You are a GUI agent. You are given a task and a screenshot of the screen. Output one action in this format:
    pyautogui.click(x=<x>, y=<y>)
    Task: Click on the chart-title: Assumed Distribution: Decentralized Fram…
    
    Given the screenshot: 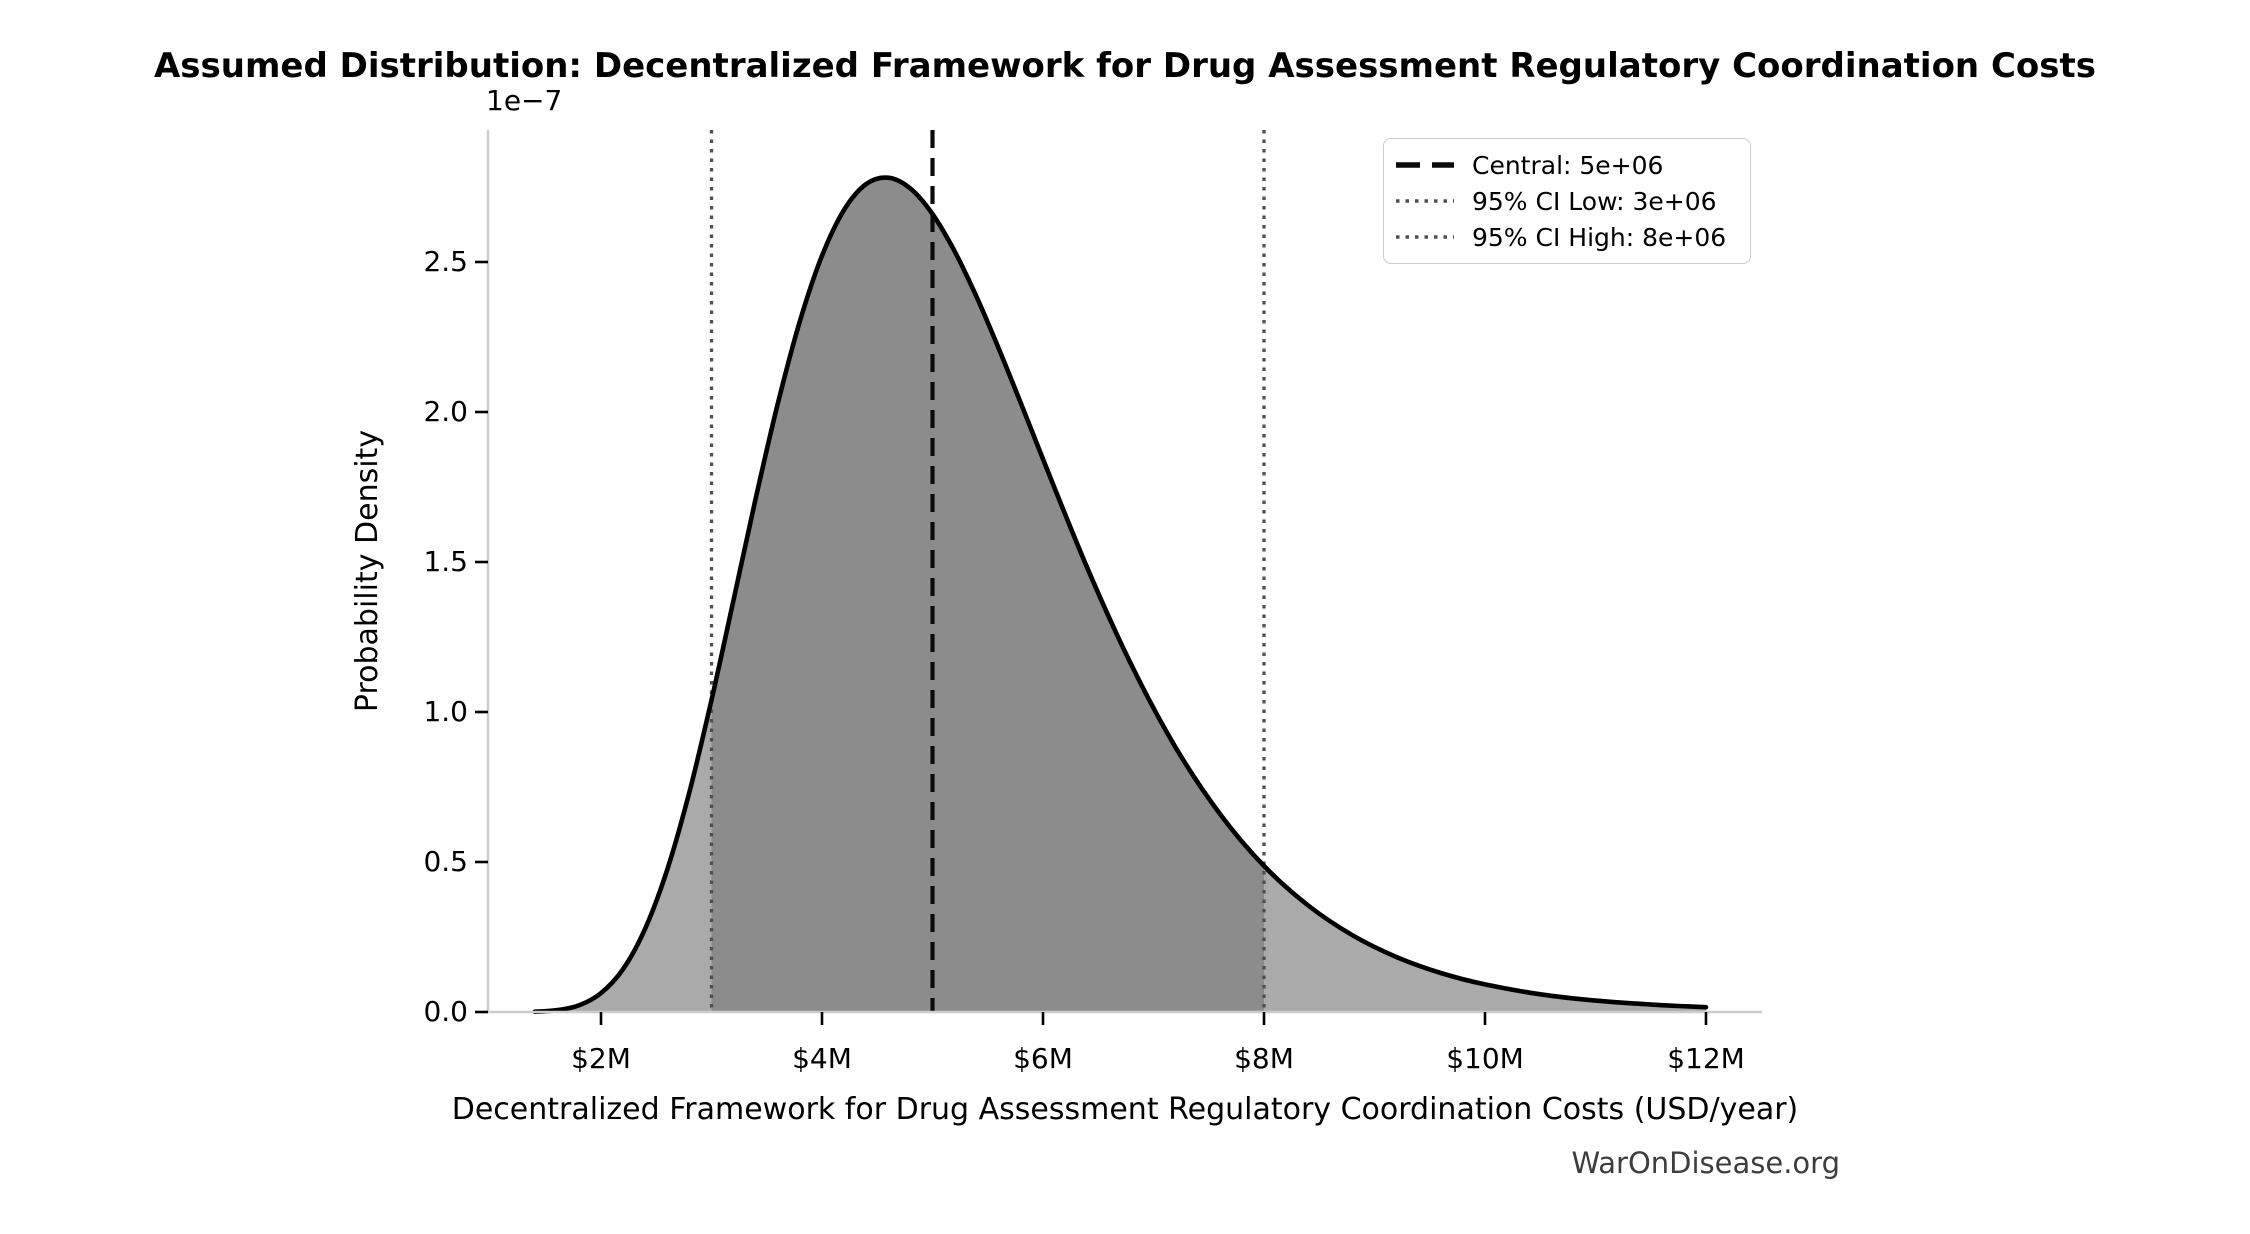 What is the action you would take?
    pyautogui.click(x=1125, y=66)
    